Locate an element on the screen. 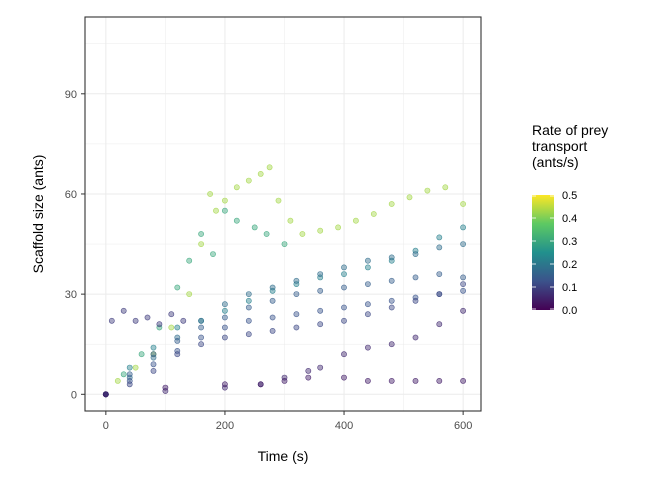 The image size is (672, 480). legend-title-line-3: (ants/s) is located at coordinates (555, 162).